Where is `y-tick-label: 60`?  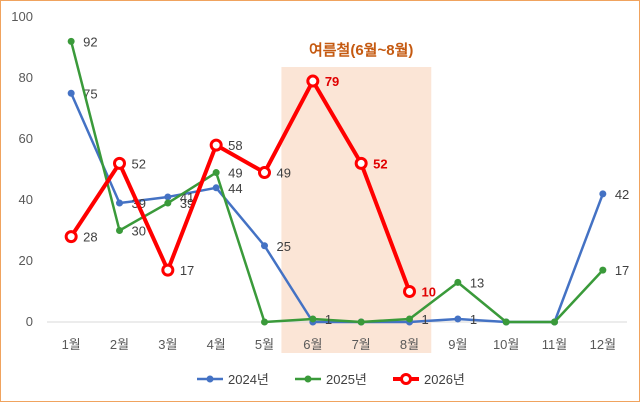
y-tick-label: 60 is located at coordinates (26, 138).